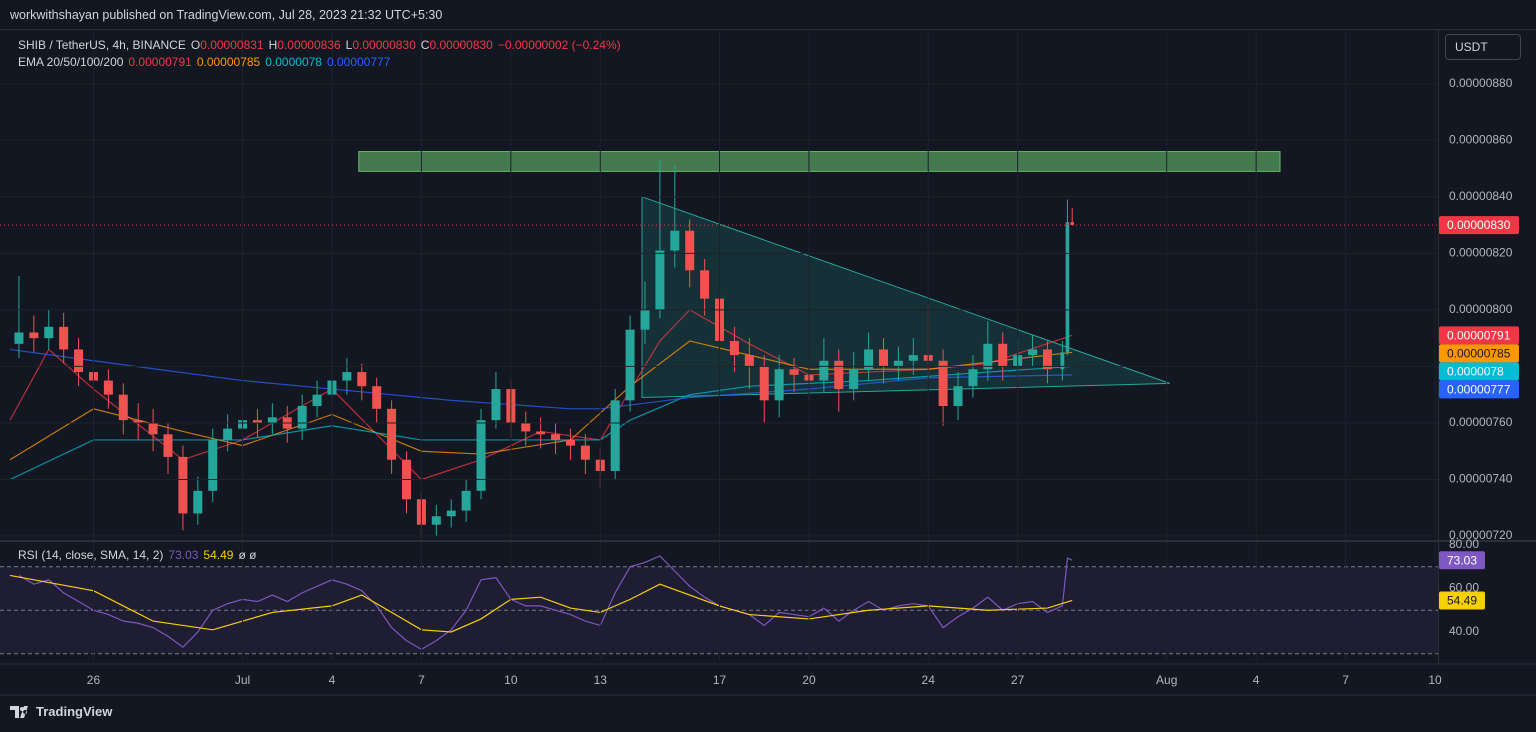 This screenshot has width=1536, height=732. I want to click on x-tick-label: Aug, so click(1166, 680).